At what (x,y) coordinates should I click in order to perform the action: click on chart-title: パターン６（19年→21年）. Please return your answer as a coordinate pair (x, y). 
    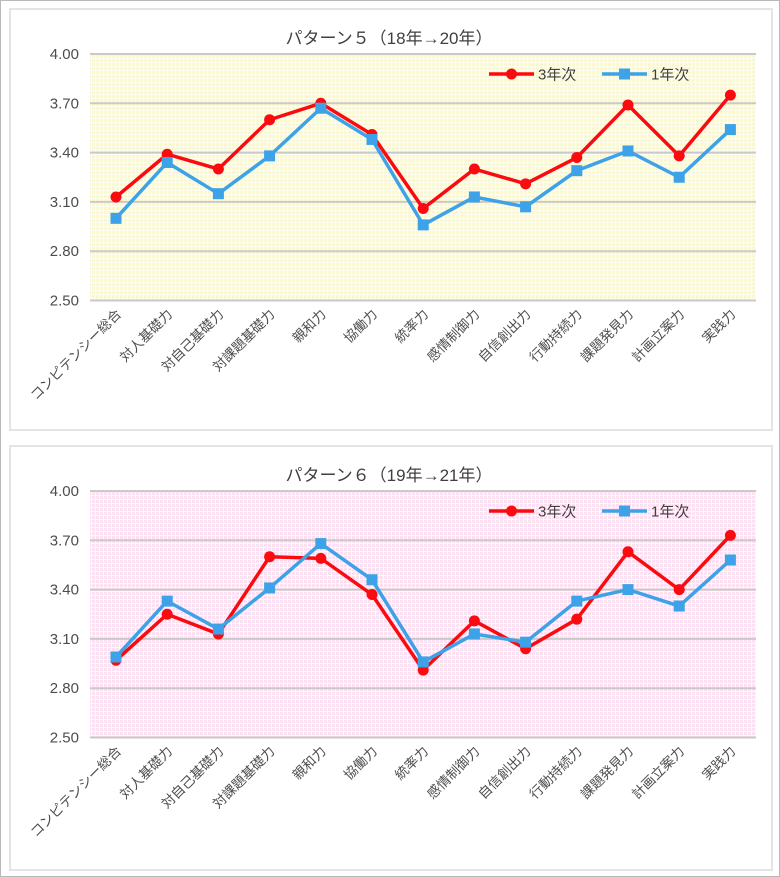
    Looking at the image, I should click on (389, 475).